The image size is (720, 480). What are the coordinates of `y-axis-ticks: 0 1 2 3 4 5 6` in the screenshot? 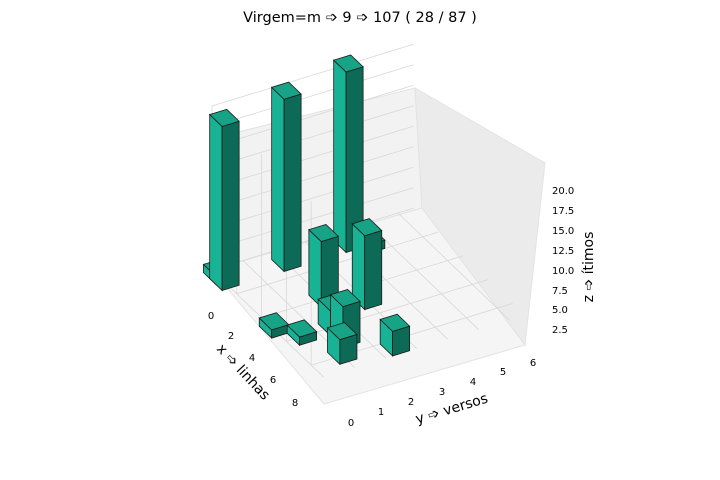 It's located at (442, 393).